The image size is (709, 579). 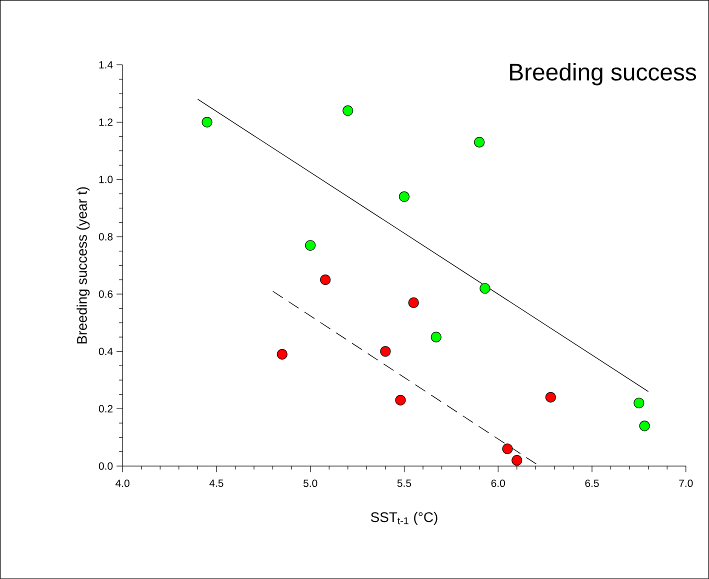 I want to click on y-tick-label: 1.2, so click(x=106, y=122).